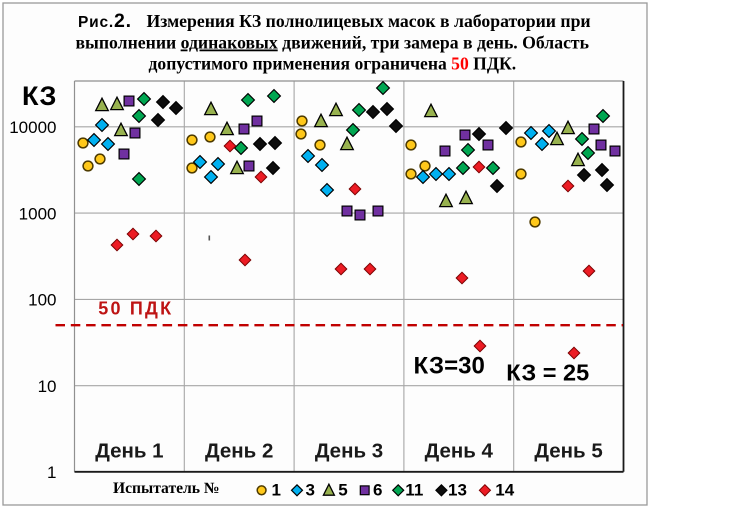  Describe the element at coordinates (42, 300) in the screenshot. I see `svg-text: 100` at that location.